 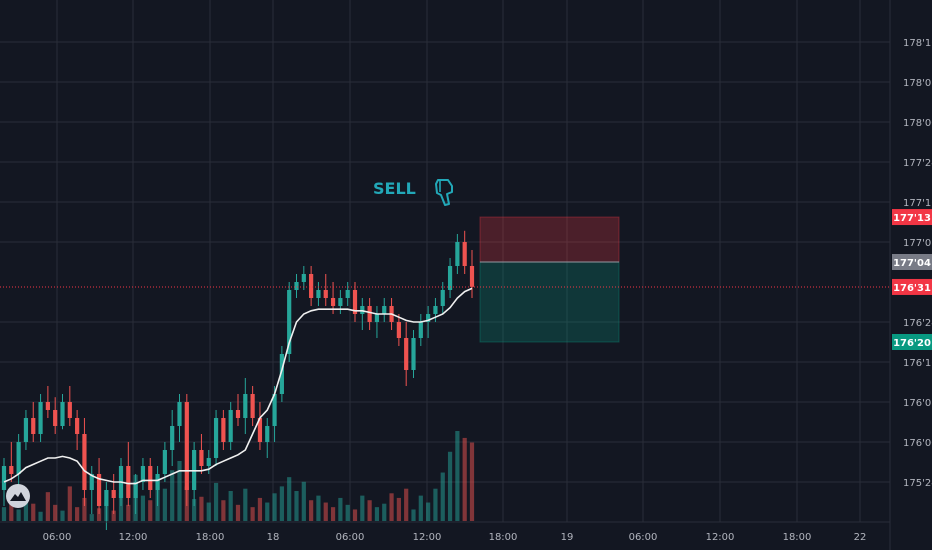 I want to click on sell-label: SELL, so click(x=394, y=188).